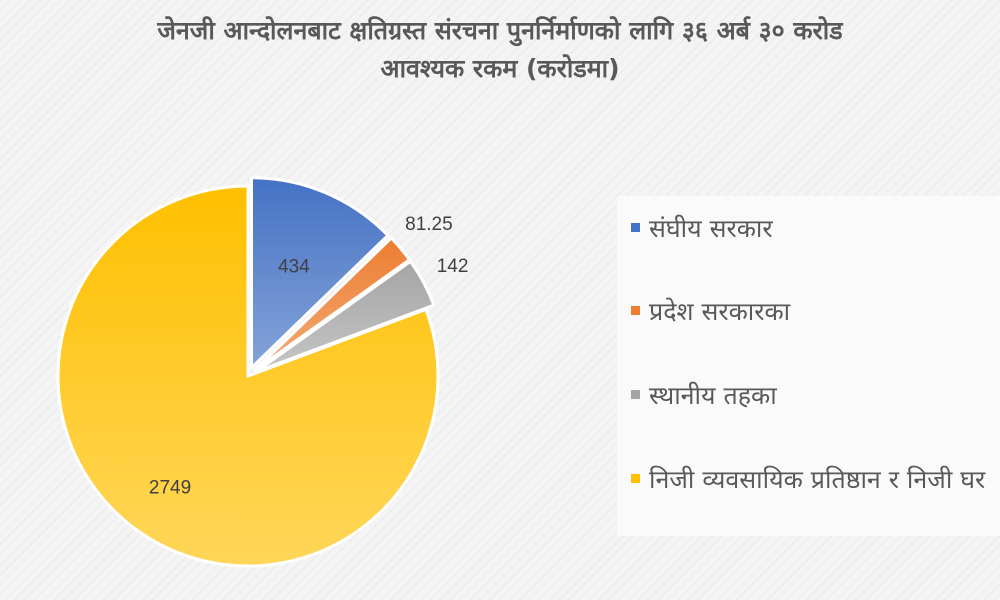 This screenshot has height=600, width=1000. I want to click on pie-slice-federal, so click(320, 273).